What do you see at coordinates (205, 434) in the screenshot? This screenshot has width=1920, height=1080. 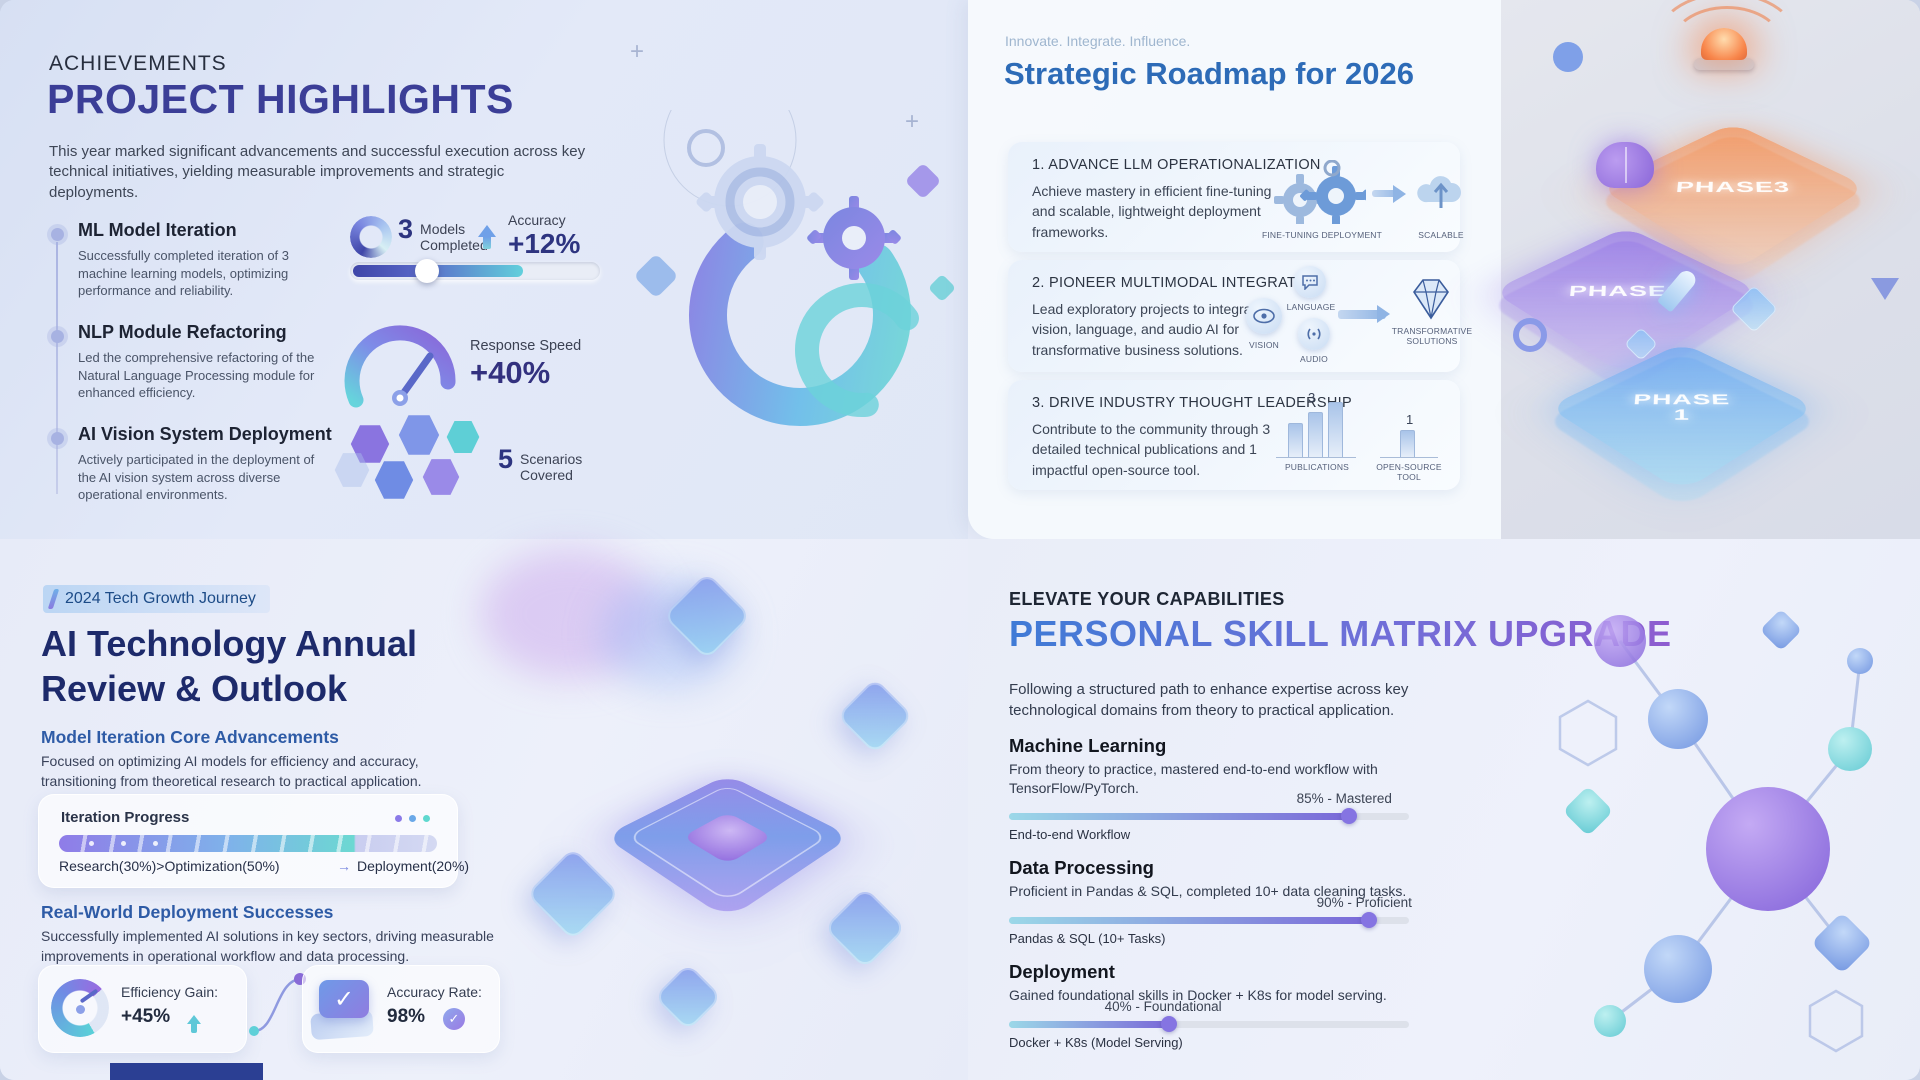 I see `timeline-item-title: AI Vision System Deployment` at bounding box center [205, 434].